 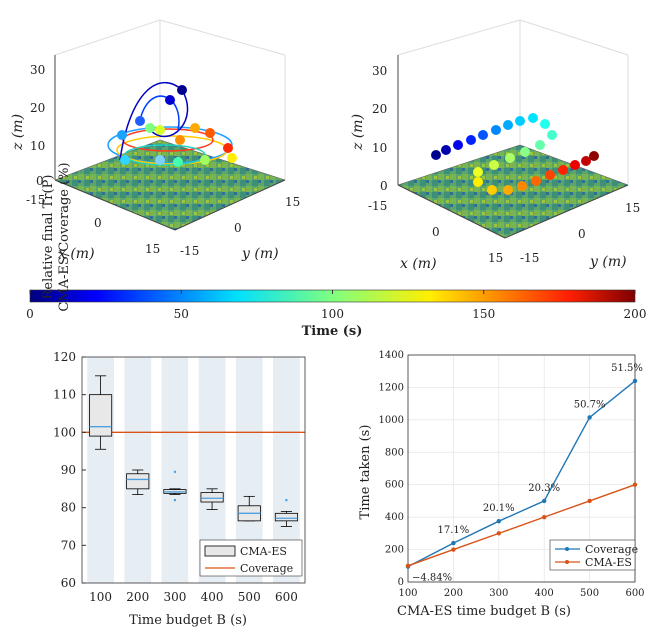 I want to click on colorbar-tick-label: 0, so click(x=30, y=314).